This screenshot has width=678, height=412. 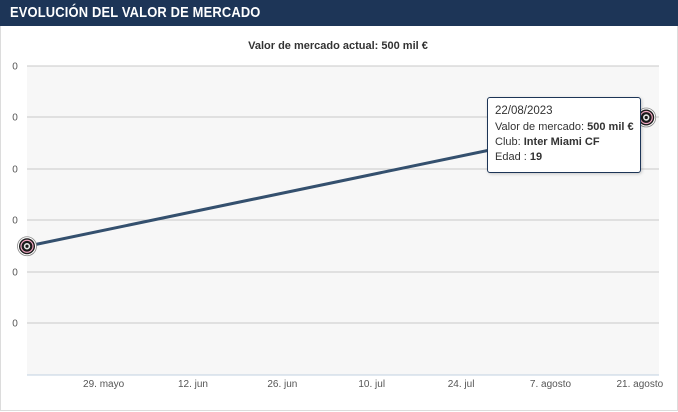 What do you see at coordinates (508, 142) in the screenshot?
I see `tooltip-club-label: Club:` at bounding box center [508, 142].